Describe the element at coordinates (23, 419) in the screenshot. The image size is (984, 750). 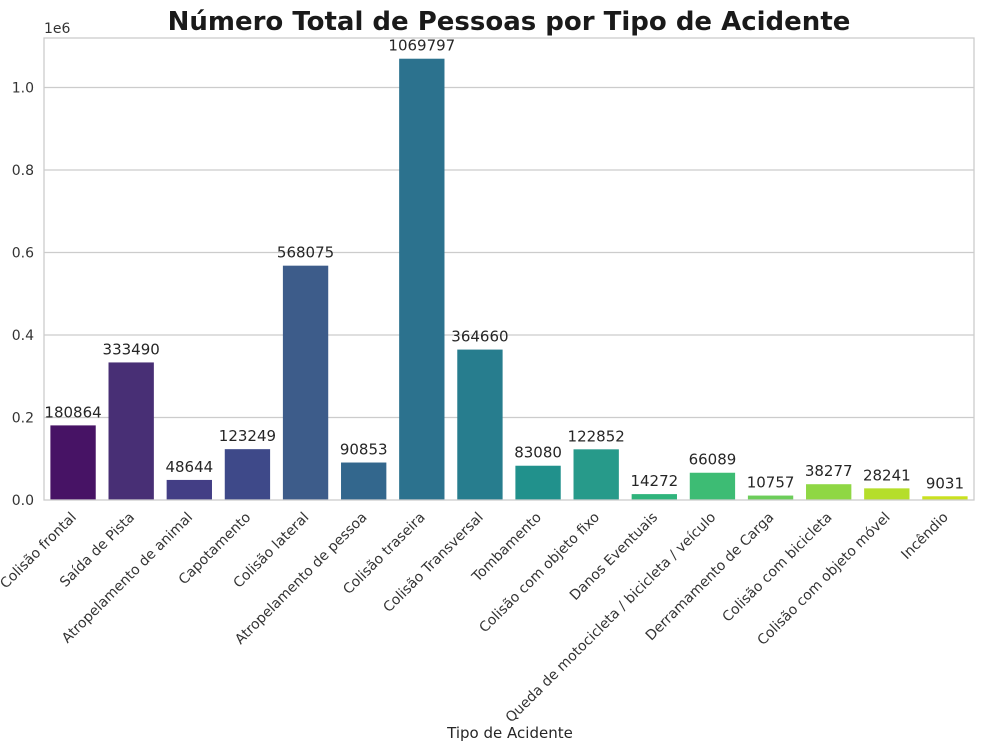
I see `y-tick-label: 0.2` at that location.